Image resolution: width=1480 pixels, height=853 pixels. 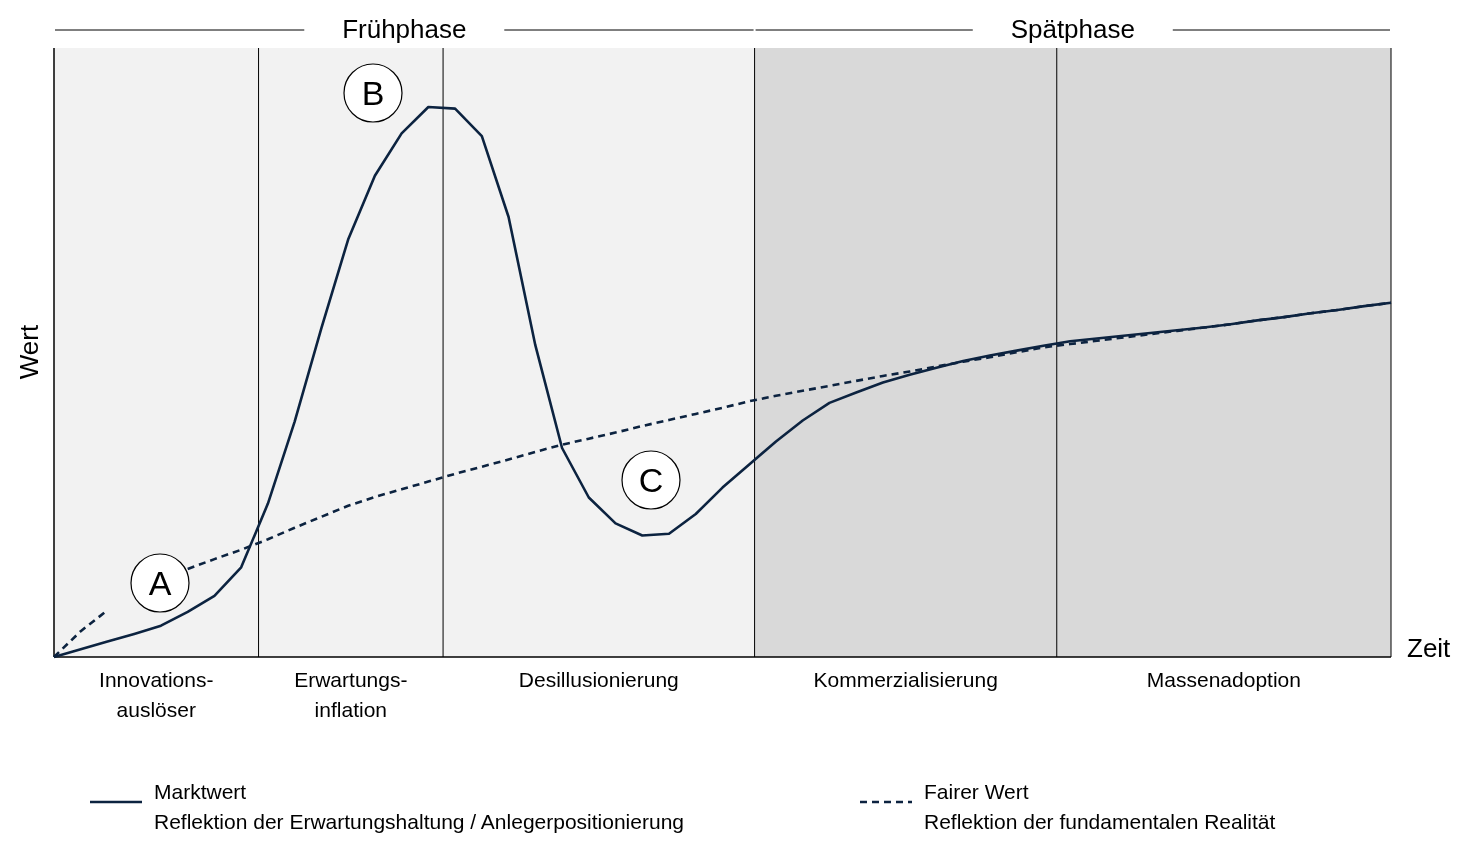 What do you see at coordinates (404, 29) in the screenshot?
I see `text: Frühphase` at bounding box center [404, 29].